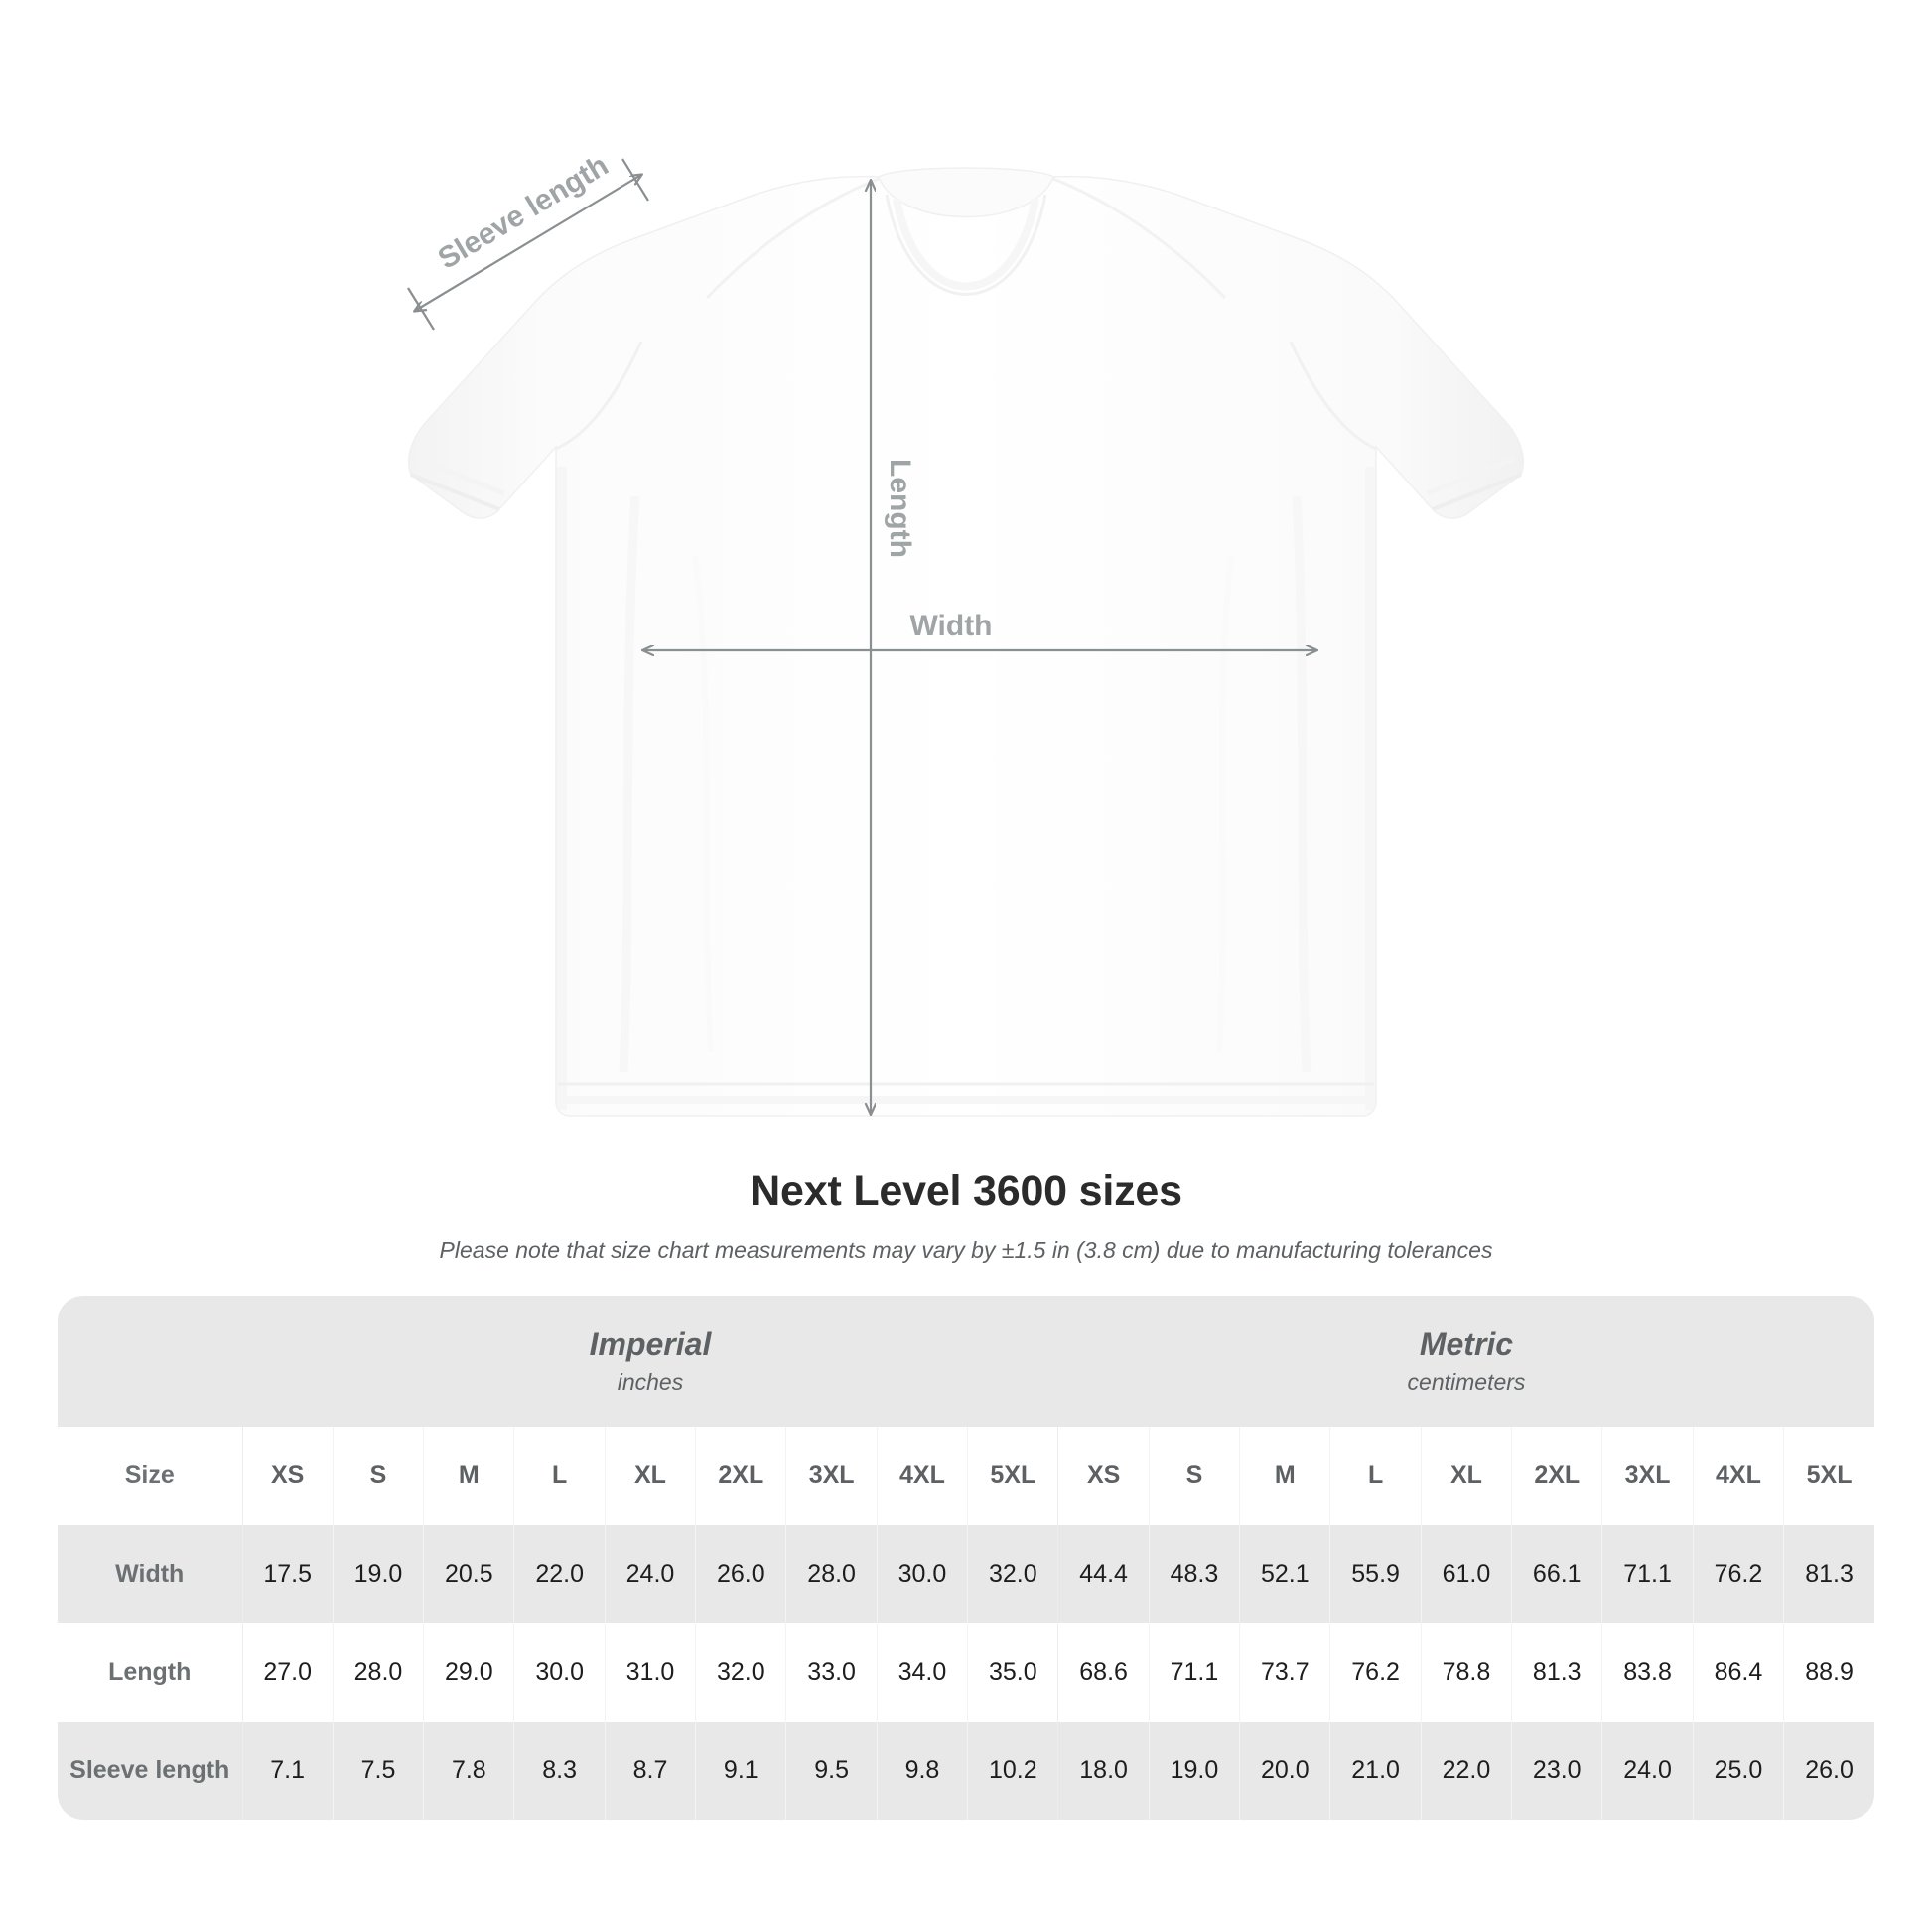 This screenshot has height=1932, width=1932. What do you see at coordinates (1828, 1476) in the screenshot?
I see `size-header-metric-5xl: 5XL` at bounding box center [1828, 1476].